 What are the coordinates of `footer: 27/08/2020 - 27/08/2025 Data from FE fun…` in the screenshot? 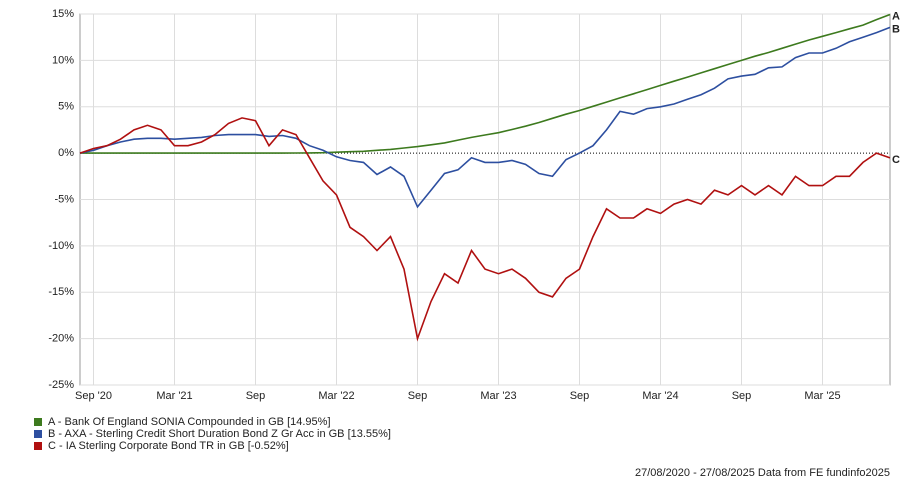 It's located at (762, 473).